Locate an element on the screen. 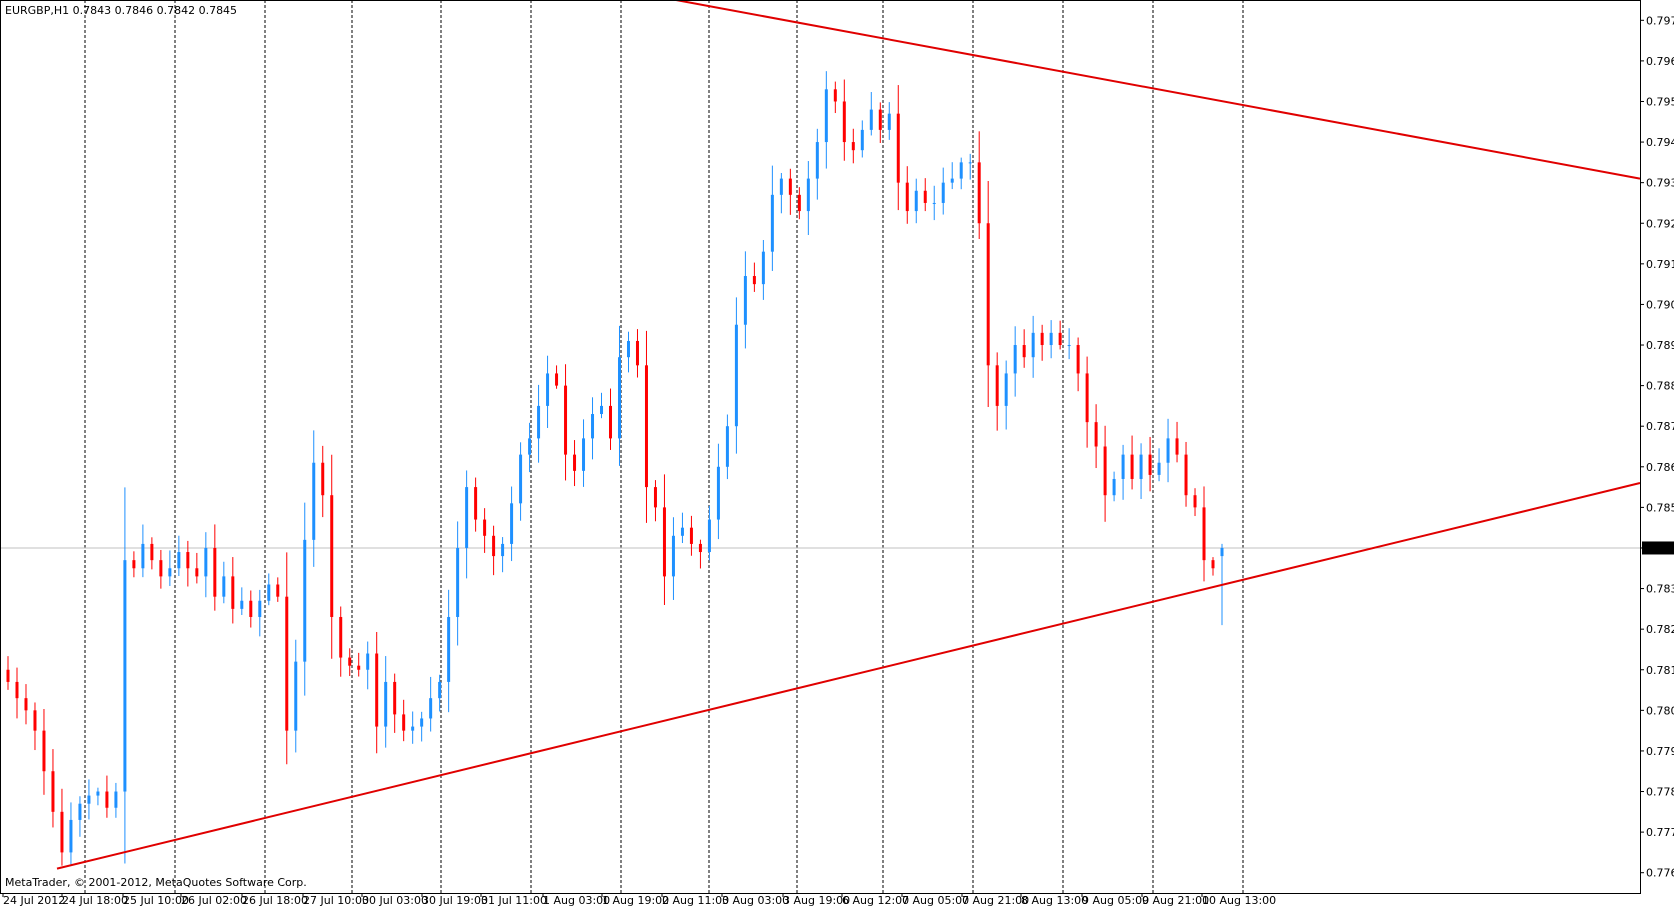 Image resolution: width=1674 pixels, height=907 pixels. x-tick-label: 7 Aug 05:00 is located at coordinates (935, 900).